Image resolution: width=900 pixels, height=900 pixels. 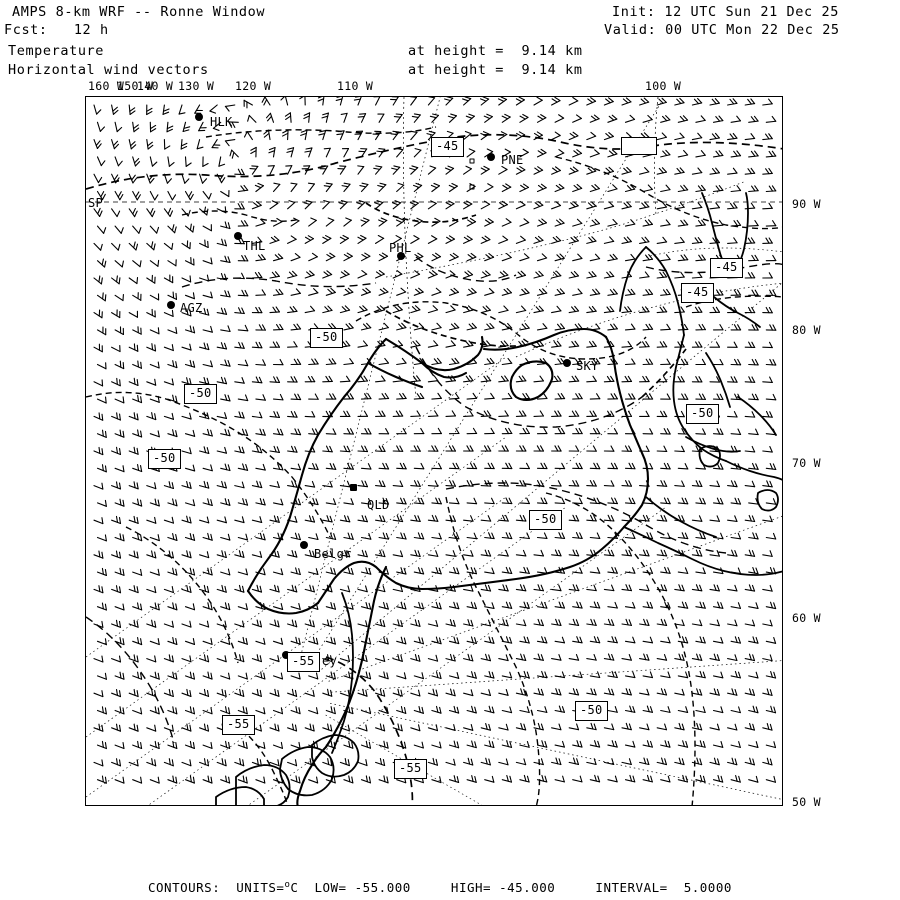 What do you see at coordinates (545, 520) in the screenshot?
I see `contour-label-8: -50` at bounding box center [545, 520].